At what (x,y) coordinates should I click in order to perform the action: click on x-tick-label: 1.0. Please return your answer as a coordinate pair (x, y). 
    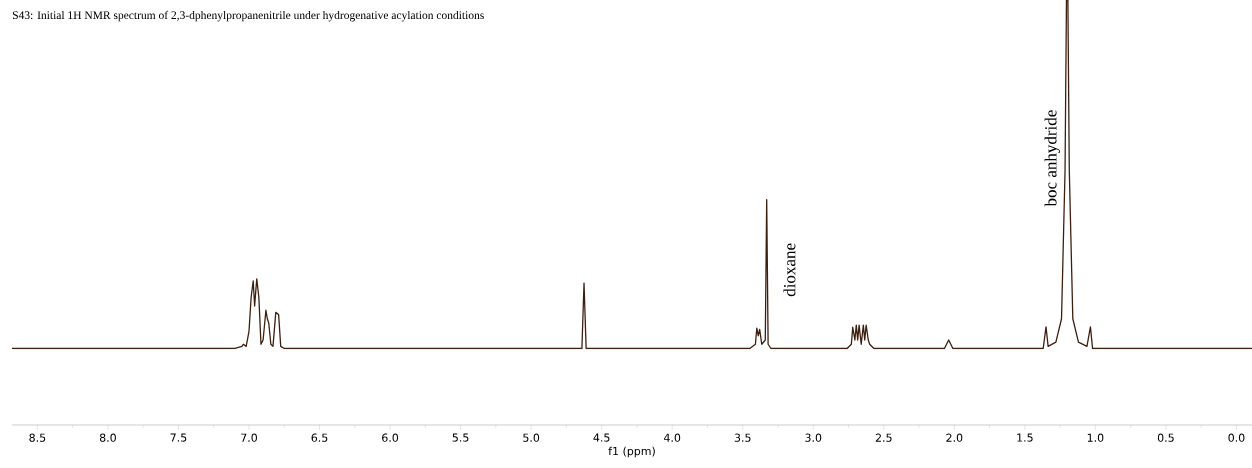
    Looking at the image, I should click on (1095, 437).